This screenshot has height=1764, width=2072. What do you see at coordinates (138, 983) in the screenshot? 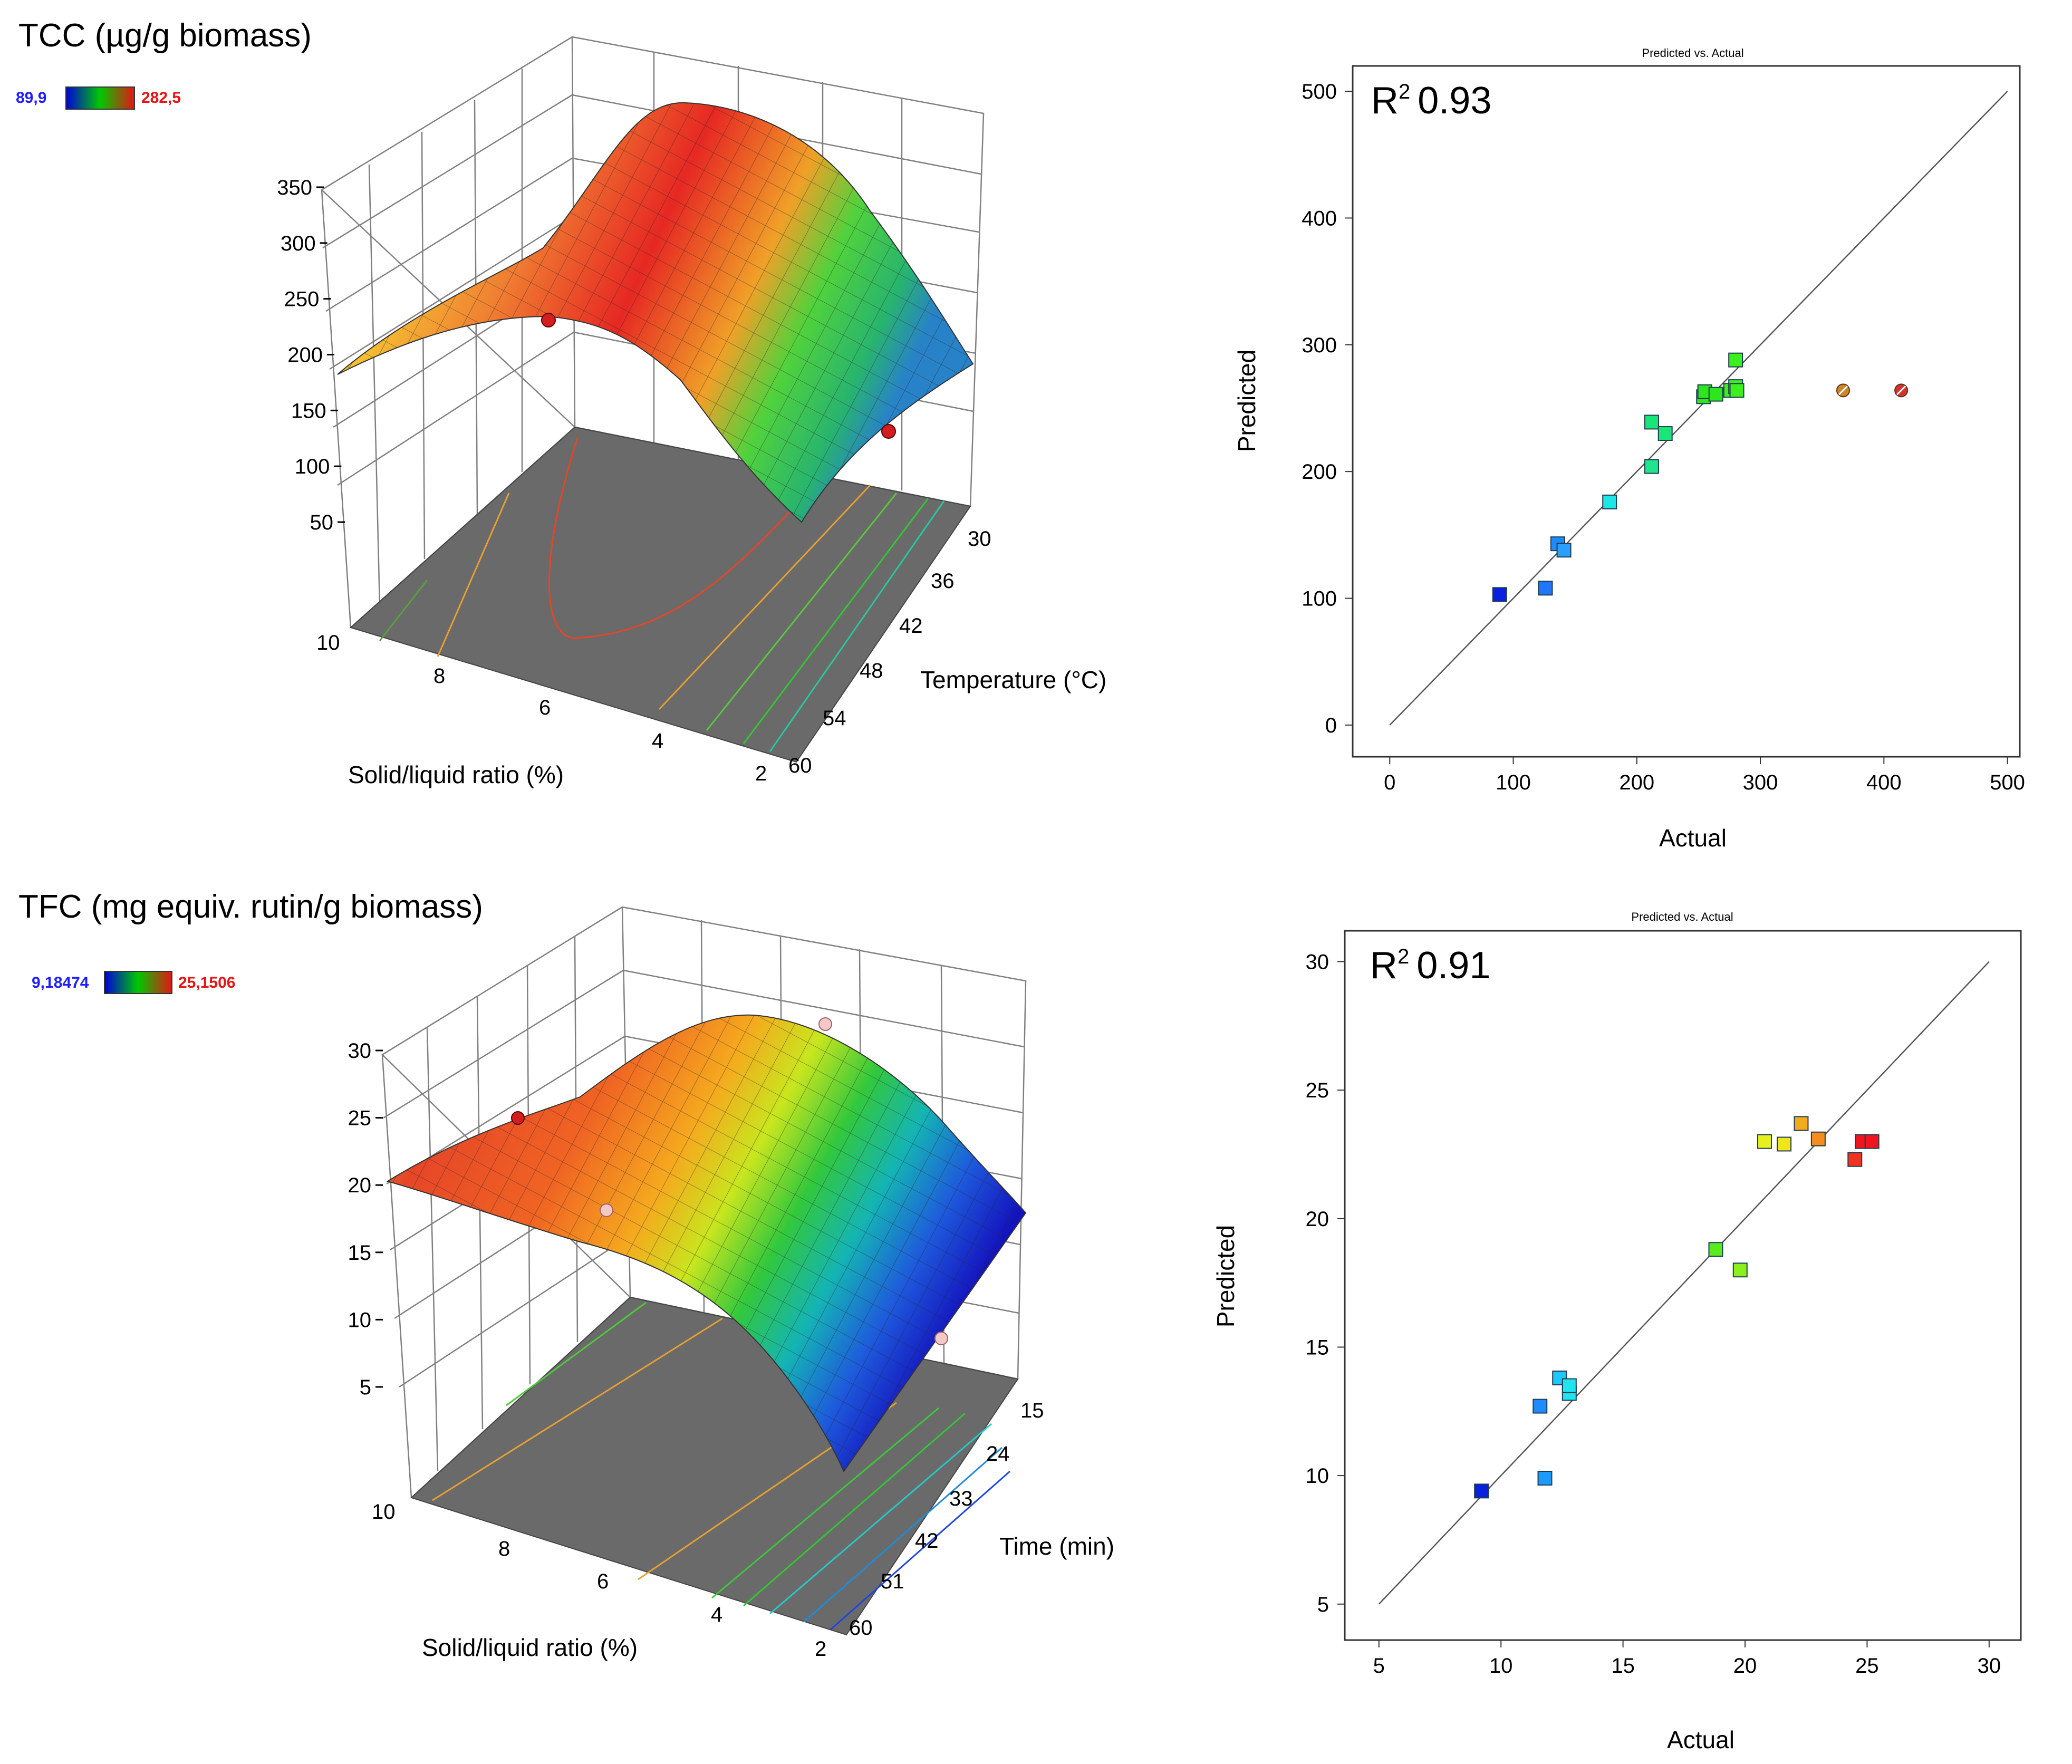
I see `tfc-colorbar-gradient` at bounding box center [138, 983].